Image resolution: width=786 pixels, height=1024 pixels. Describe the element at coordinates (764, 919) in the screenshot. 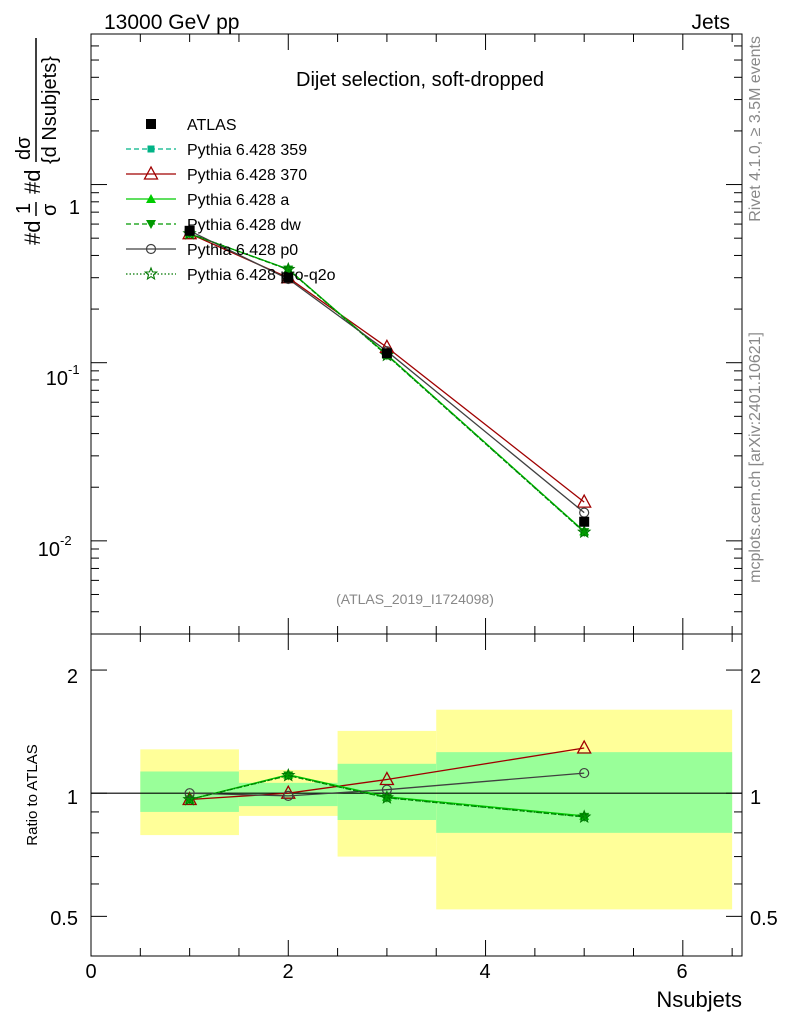

I see `ratio-ytick-0p5-right: 0.5` at that location.